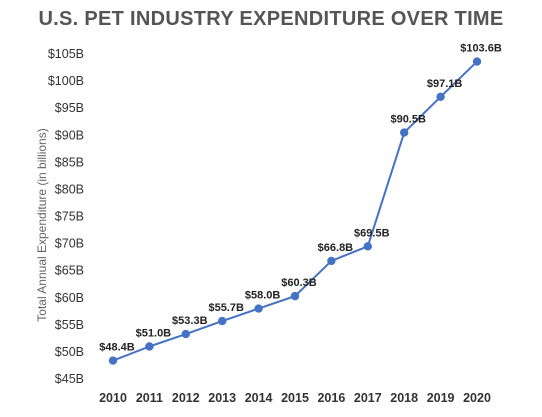 The width and height of the screenshot is (542, 417). I want to click on y-tick-label: $105B, so click(66, 54).